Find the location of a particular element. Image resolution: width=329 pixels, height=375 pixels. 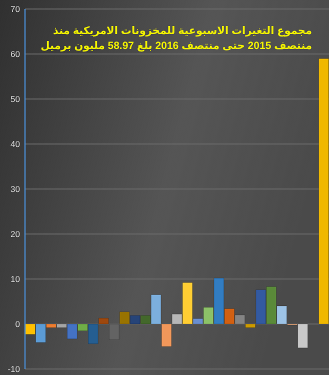

bar is located at coordinates (323, 191).